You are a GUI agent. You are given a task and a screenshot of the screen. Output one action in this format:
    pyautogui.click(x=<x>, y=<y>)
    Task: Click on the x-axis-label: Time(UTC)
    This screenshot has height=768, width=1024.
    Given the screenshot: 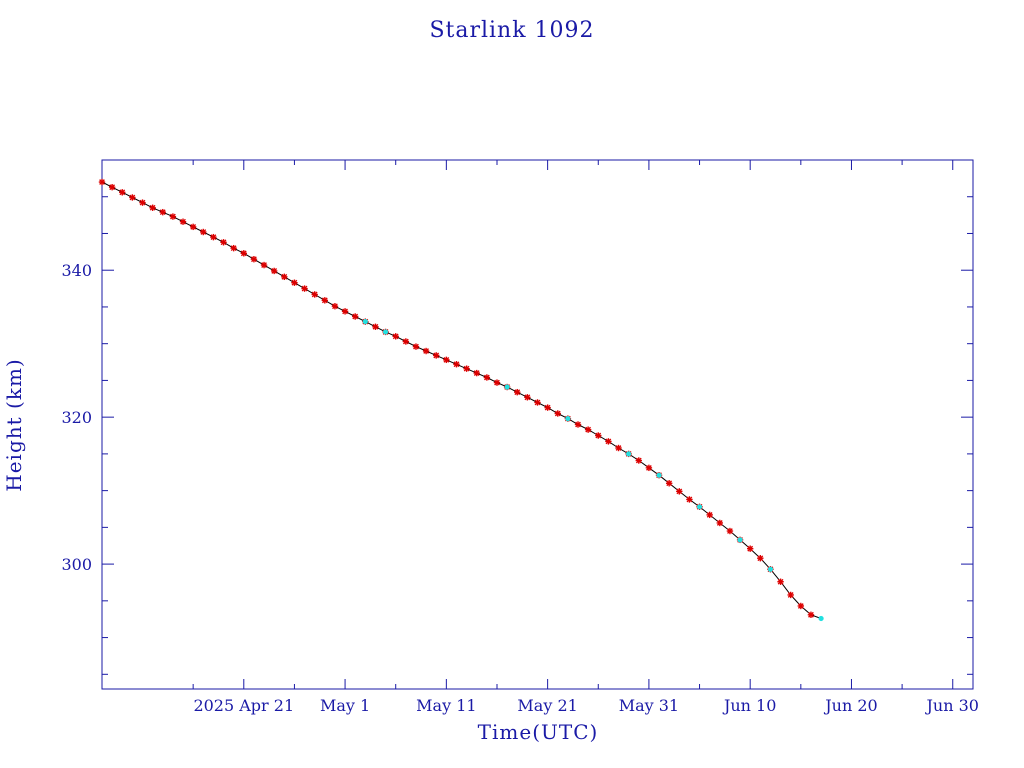 What is the action you would take?
    pyautogui.click(x=538, y=732)
    